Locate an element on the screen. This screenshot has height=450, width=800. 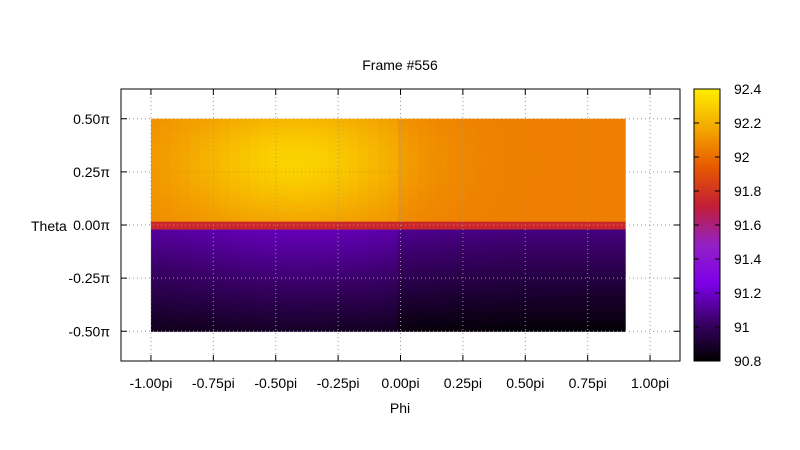
colorbar-tick-label: 92.4 is located at coordinates (747, 89).